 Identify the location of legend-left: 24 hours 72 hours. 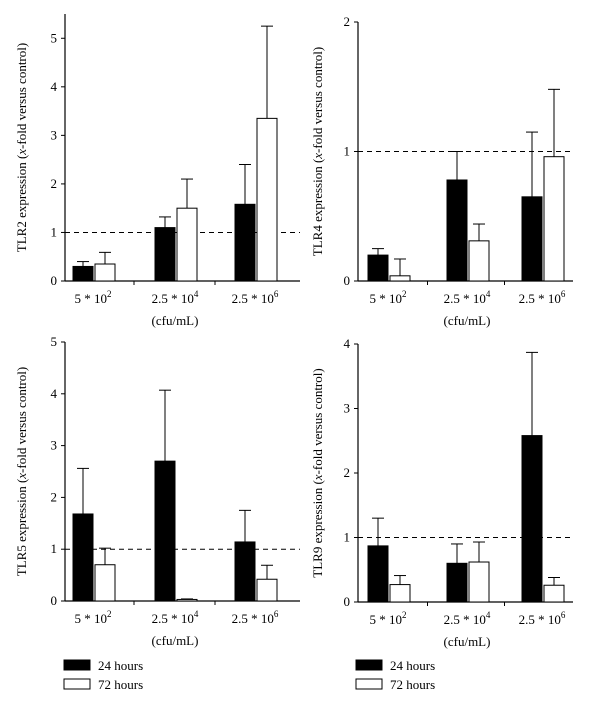
(103, 675).